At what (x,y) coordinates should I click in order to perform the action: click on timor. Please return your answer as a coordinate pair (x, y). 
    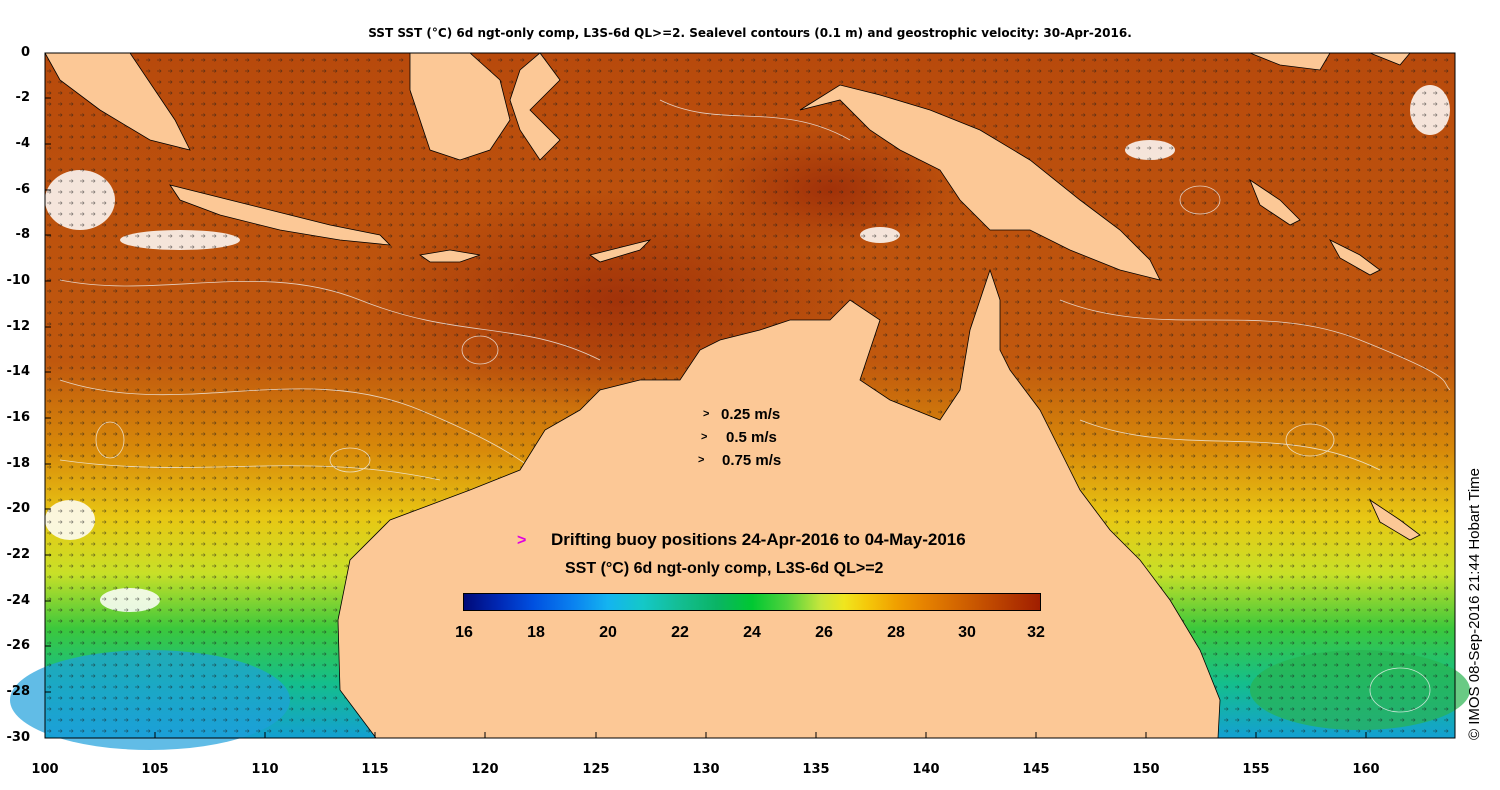
    Looking at the image, I should click on (620, 251).